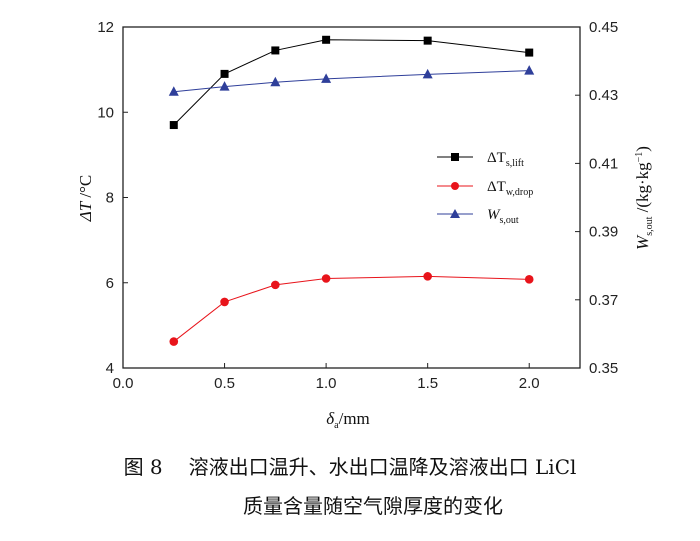 This screenshot has width=700, height=541. What do you see at coordinates (105, 112) in the screenshot?
I see `y-left-tick-label: 10` at bounding box center [105, 112].